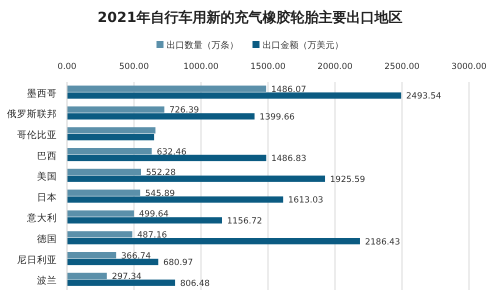 The height and width of the screenshot is (300, 500). What do you see at coordinates (201, 67) in the screenshot?
I see `x-tick-label: 1000.00` at bounding box center [201, 67].